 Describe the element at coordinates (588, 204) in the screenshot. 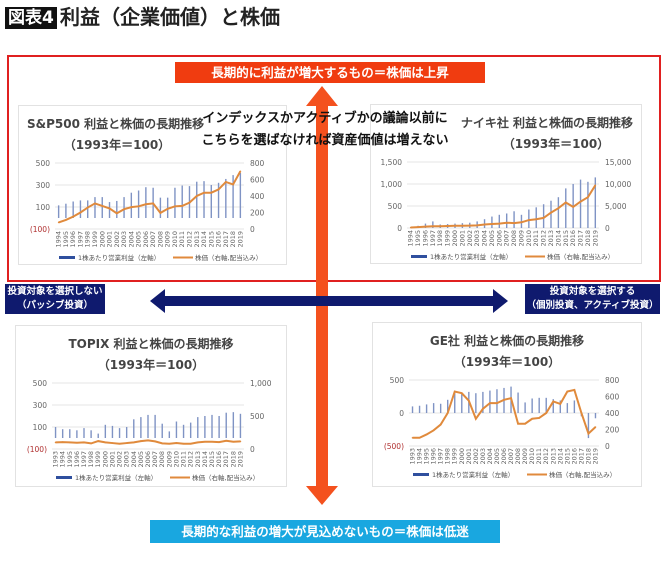

I see `bar-2018` at that location.